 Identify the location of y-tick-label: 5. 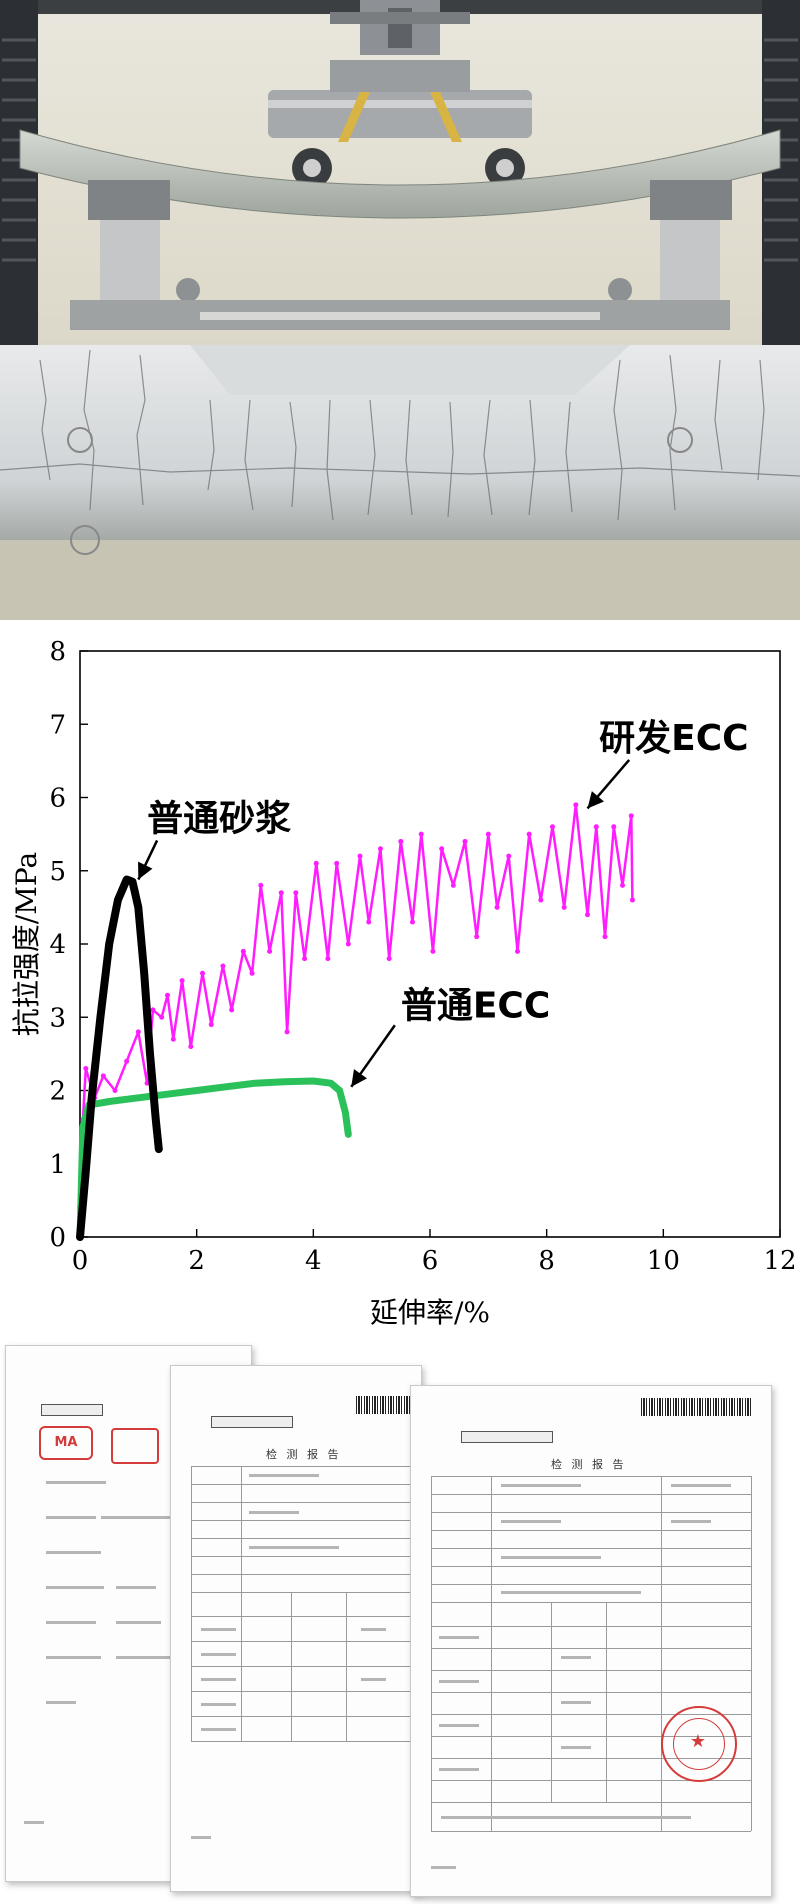
(57, 872).